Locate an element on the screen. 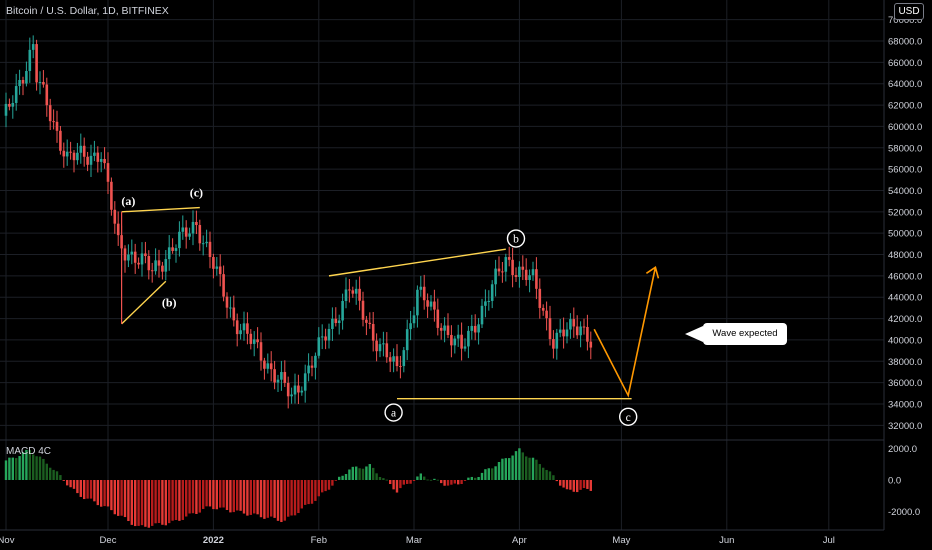 The width and height of the screenshot is (932, 550). wave-trendline is located at coordinates (144, 302).